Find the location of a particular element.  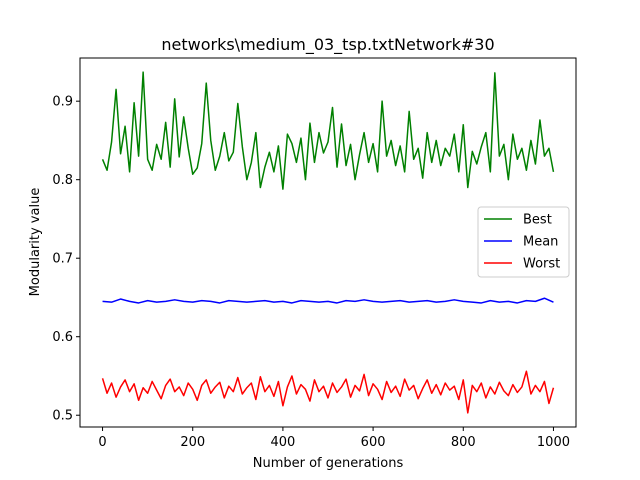

series-line-mean is located at coordinates (328, 300).